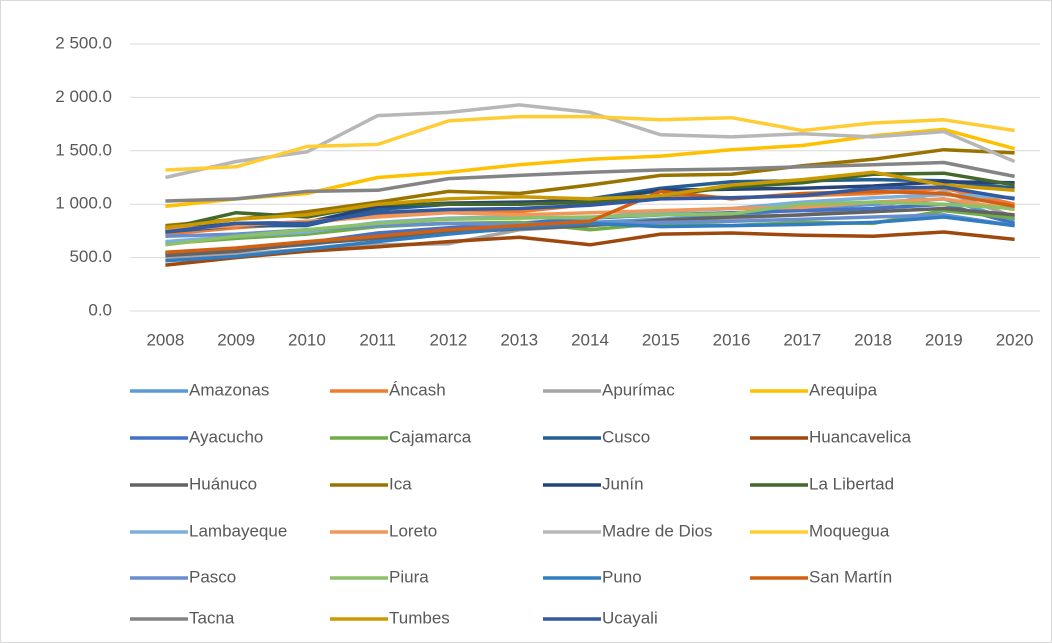 This screenshot has width=1052, height=643. I want to click on legend-label: La Libertad, so click(851, 483).